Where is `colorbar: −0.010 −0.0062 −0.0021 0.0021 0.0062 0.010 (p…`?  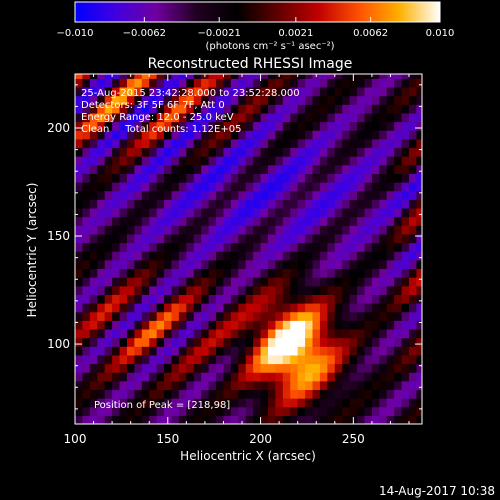
colorbar: −0.010 −0.0062 −0.0021 0.0021 0.0062 0.010 (p… is located at coordinates (255, 26).